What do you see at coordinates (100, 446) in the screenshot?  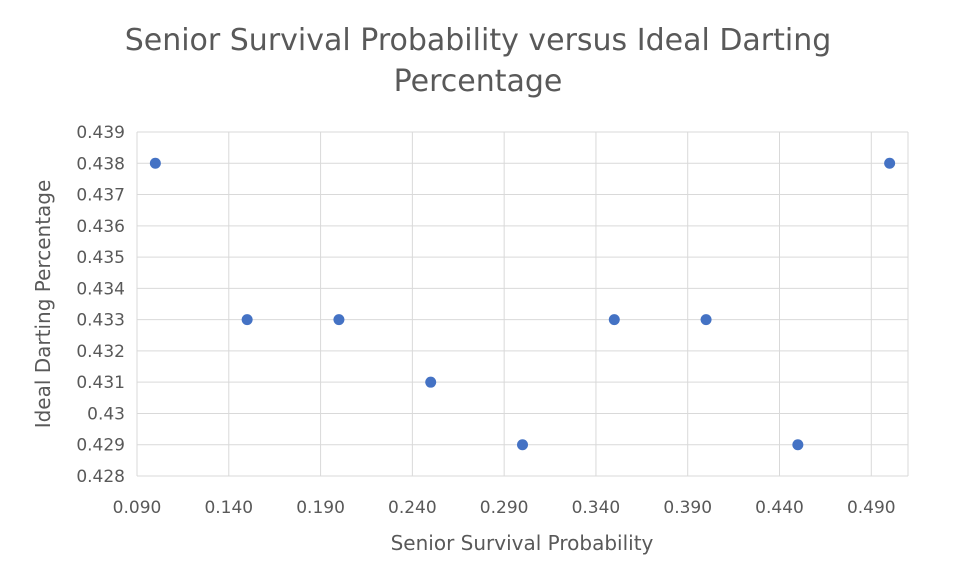 I see `y-tick-label: 0.429` at bounding box center [100, 446].